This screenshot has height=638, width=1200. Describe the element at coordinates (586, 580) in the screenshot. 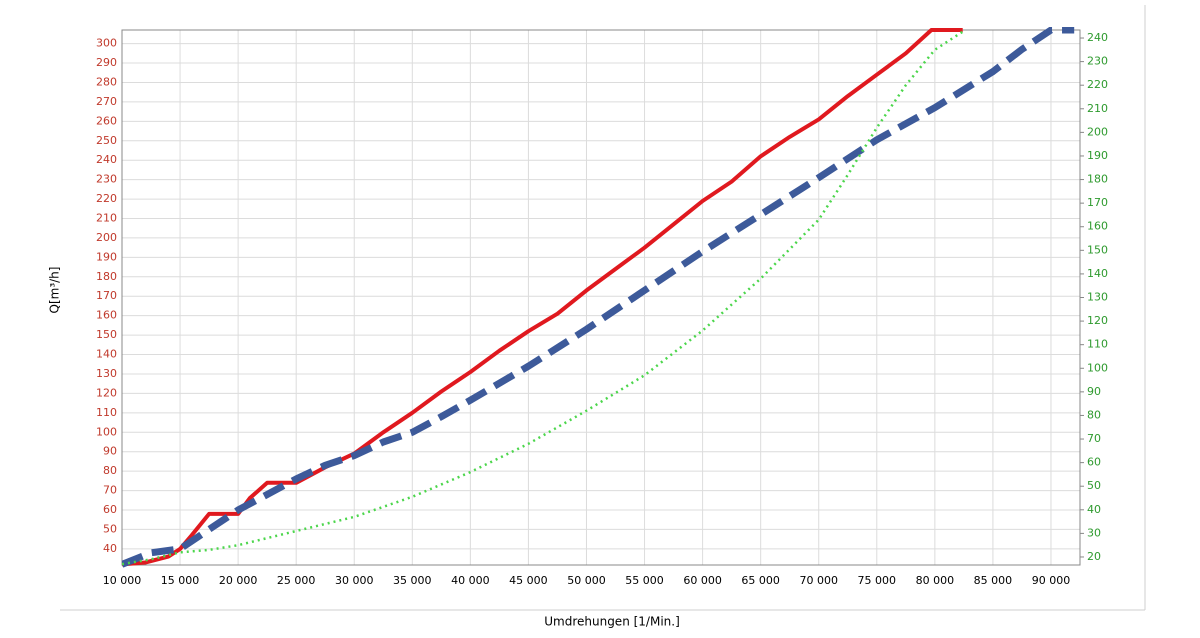

I see `x-tick-label: 50 000` at that location.